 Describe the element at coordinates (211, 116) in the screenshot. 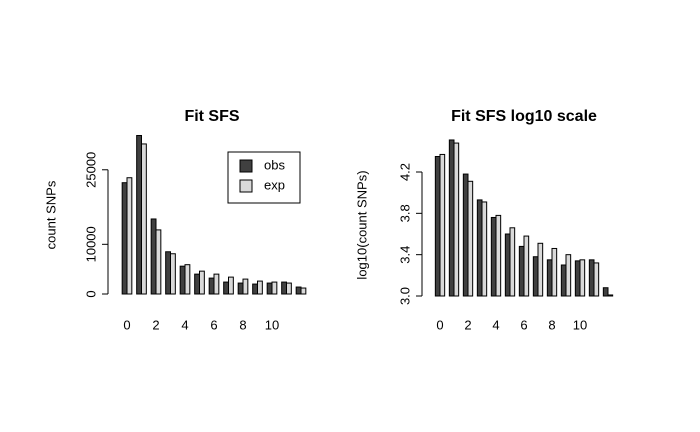

I see `chart-title: Fit SFS` at that location.